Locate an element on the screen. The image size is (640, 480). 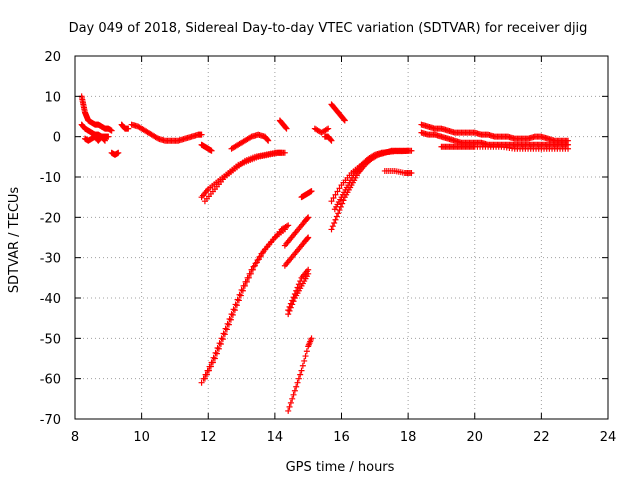
y-tick-label: -30 is located at coordinates (50, 259).